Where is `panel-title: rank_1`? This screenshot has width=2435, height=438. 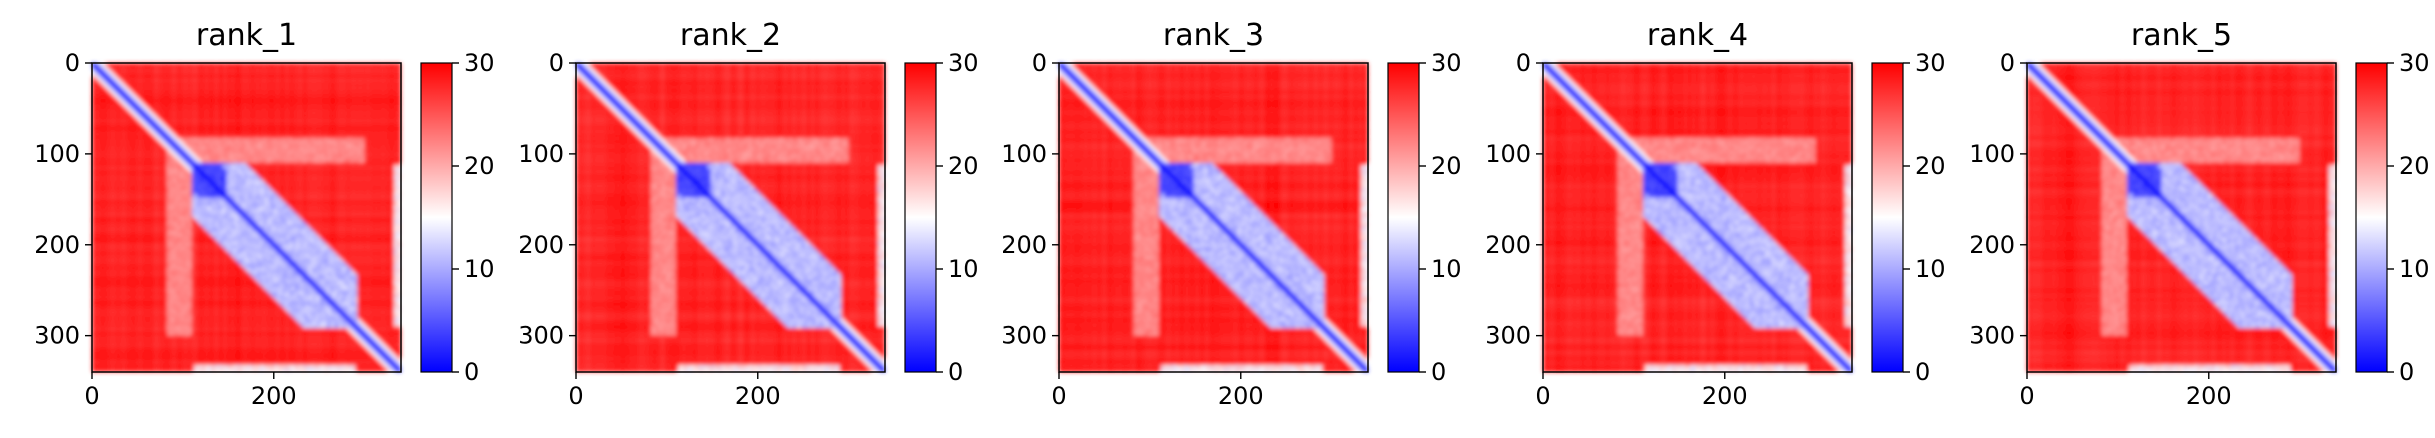
panel-title: rank_1 is located at coordinates (246, 35).